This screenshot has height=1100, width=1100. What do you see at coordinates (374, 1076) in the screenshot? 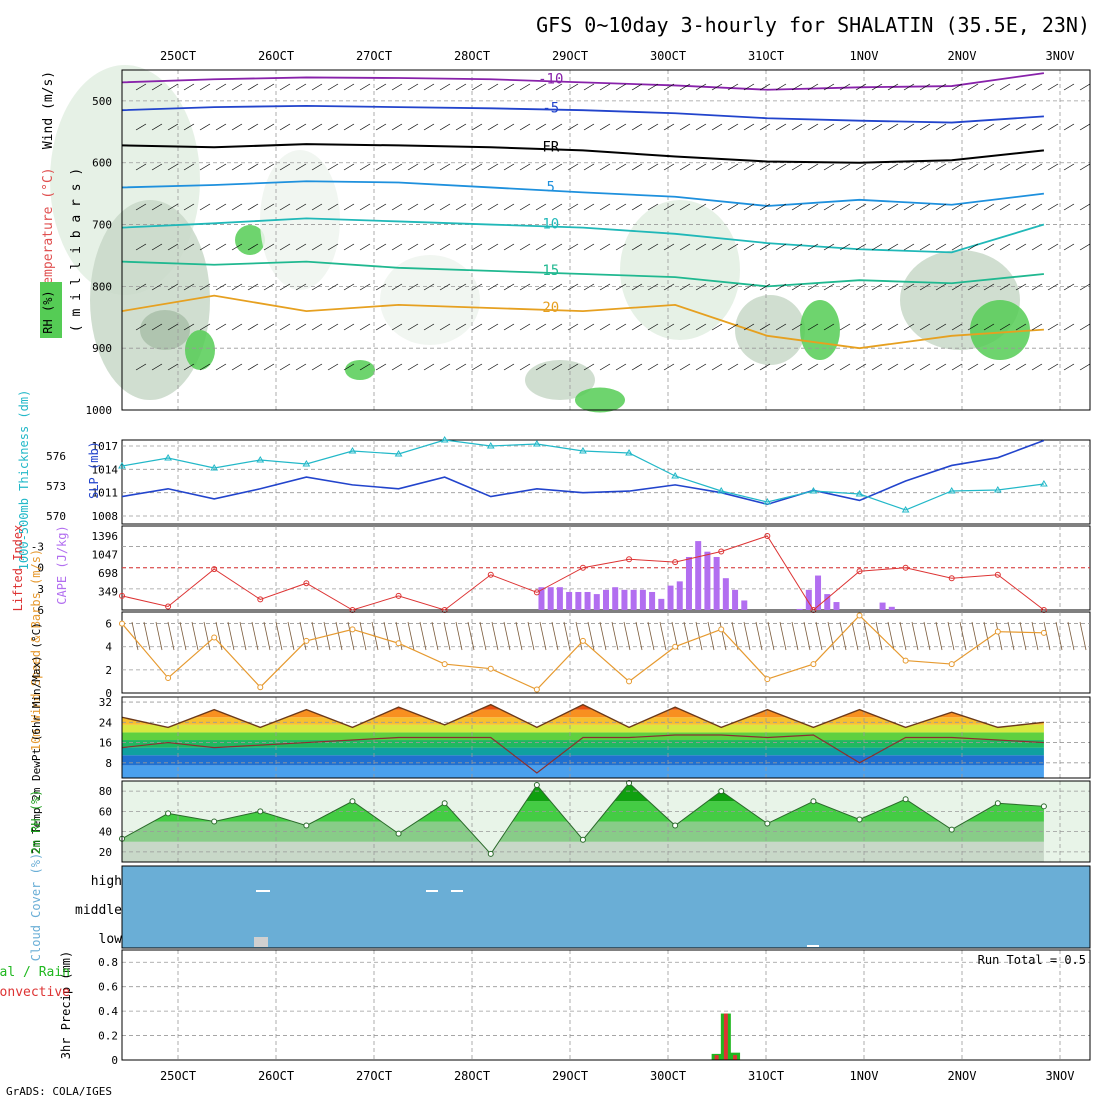
I see `x-tick-label-bottom: 27OCT` at bounding box center [374, 1076].